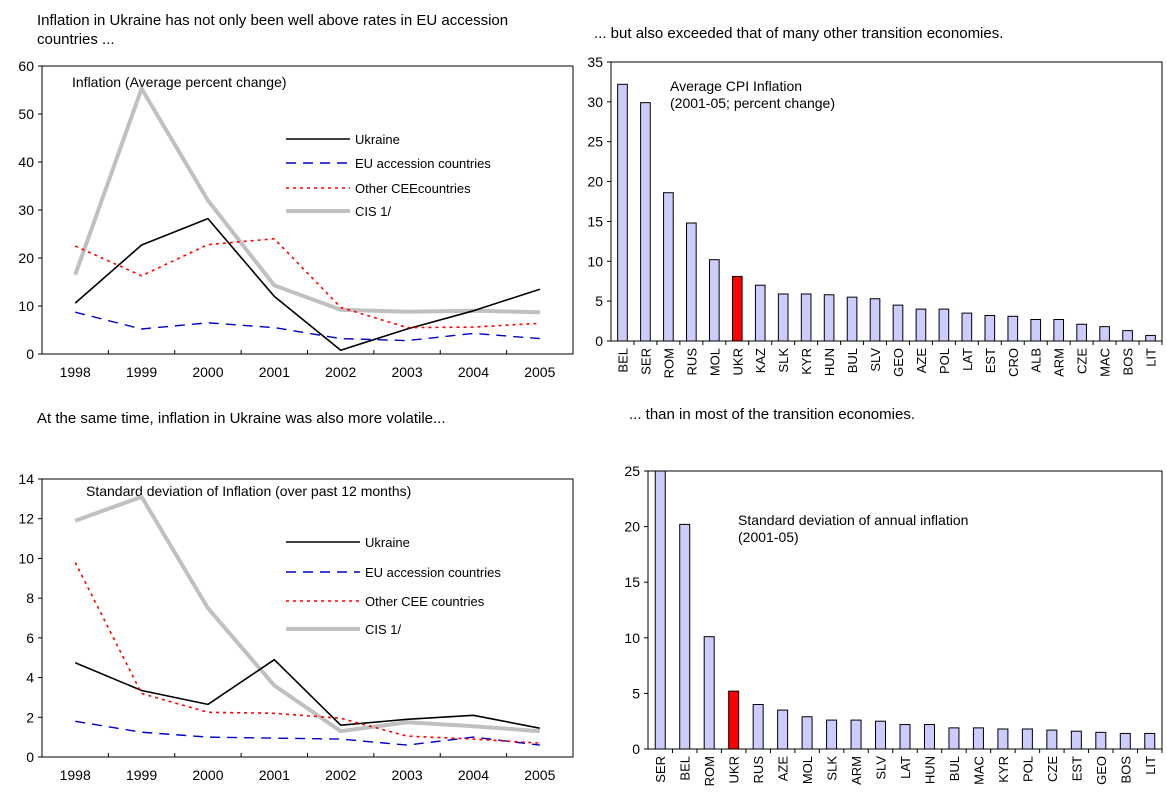 Image resolution: width=1167 pixels, height=799 pixels. What do you see at coordinates (1150, 765) in the screenshot?
I see `x-tick-label: LIT` at bounding box center [1150, 765].